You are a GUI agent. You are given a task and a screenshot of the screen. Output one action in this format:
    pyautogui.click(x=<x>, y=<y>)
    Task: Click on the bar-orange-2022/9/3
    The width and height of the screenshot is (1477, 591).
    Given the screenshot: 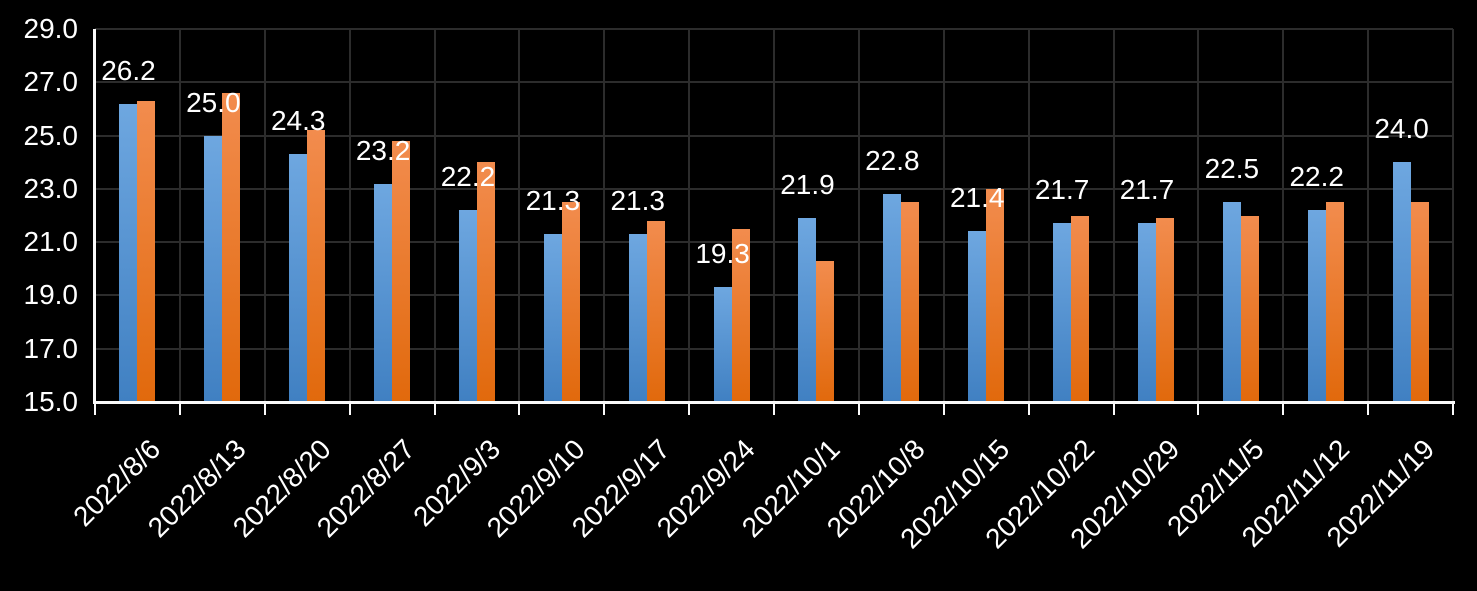 What is the action you would take?
    pyautogui.click(x=485, y=282)
    